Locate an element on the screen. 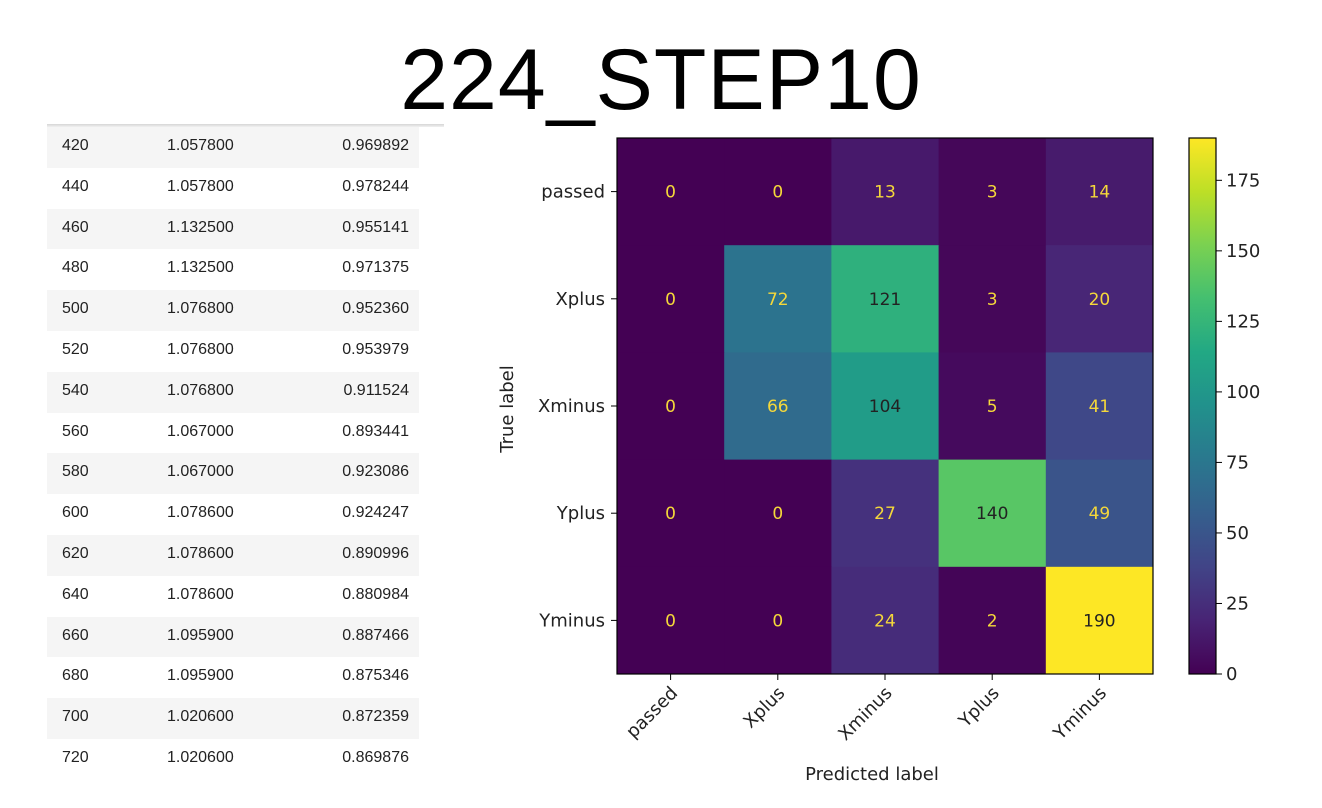 This screenshot has width=1322, height=808. step-cell: 620 is located at coordinates (75, 553).